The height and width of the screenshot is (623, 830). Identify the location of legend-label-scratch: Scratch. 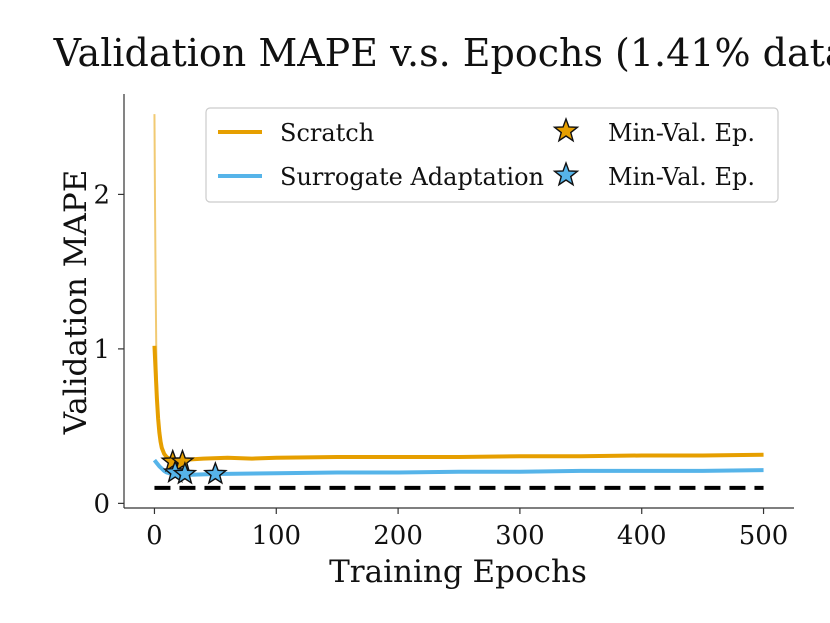
(327, 133).